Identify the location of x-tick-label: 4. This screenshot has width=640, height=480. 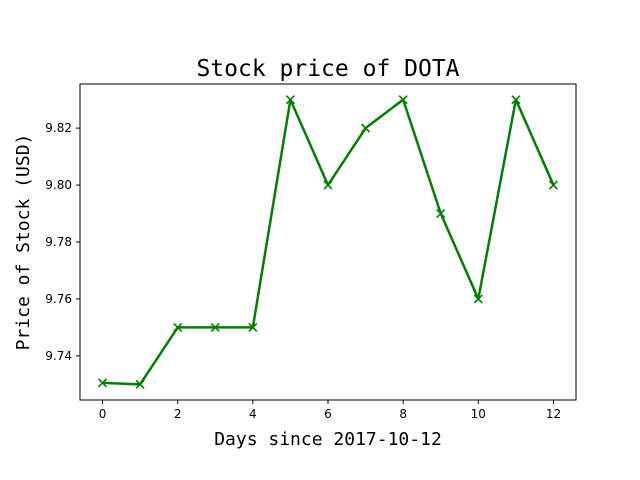
(253, 414).